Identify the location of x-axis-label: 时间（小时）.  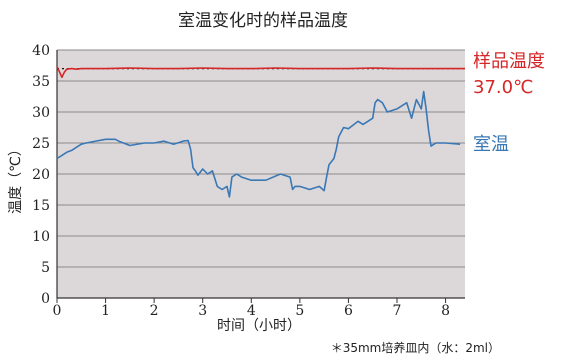
(259, 326).